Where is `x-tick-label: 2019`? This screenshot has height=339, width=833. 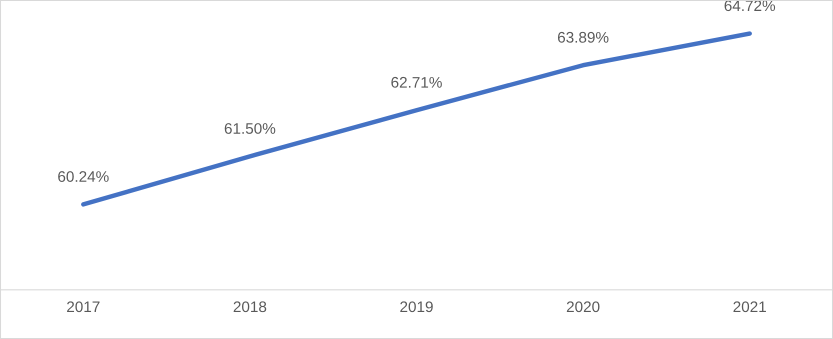 x-tick-label: 2019 is located at coordinates (416, 306).